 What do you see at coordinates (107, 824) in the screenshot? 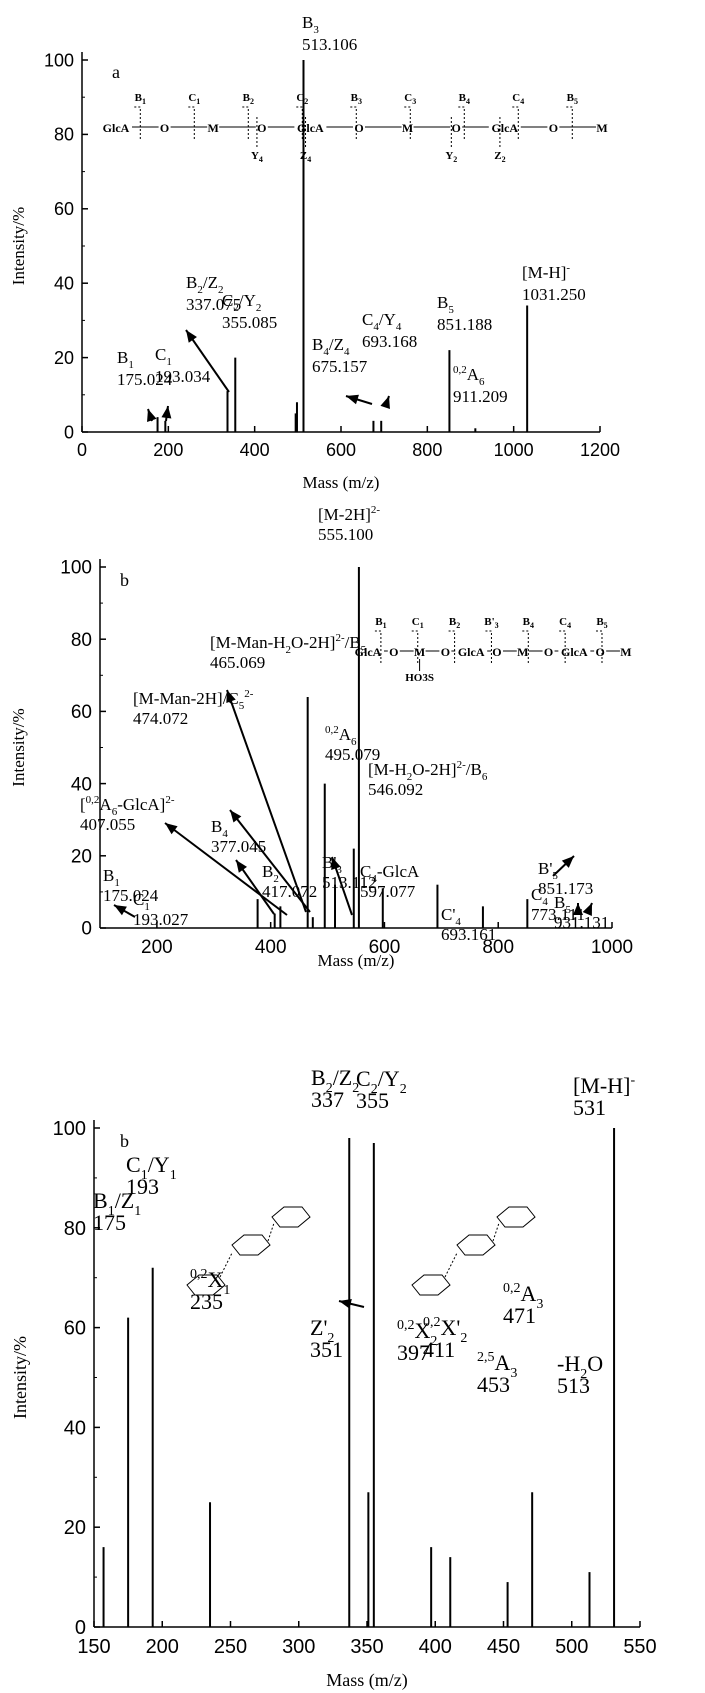
I see `peak-annotation-value: 407.055` at bounding box center [107, 824].